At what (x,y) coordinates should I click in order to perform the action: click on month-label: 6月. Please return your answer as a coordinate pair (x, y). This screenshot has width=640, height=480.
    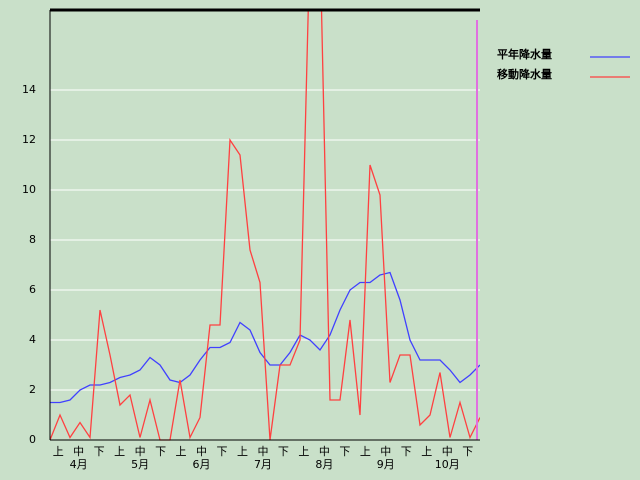
    Looking at the image, I should click on (202, 464).